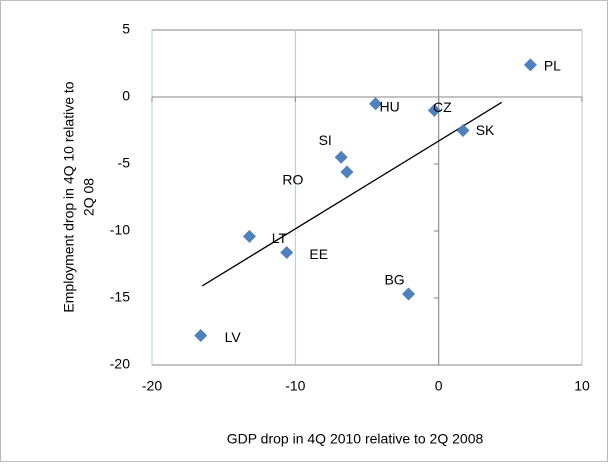 This screenshot has height=467, width=608. What do you see at coordinates (126, 29) in the screenshot?
I see `y-tick-label: 5` at bounding box center [126, 29].